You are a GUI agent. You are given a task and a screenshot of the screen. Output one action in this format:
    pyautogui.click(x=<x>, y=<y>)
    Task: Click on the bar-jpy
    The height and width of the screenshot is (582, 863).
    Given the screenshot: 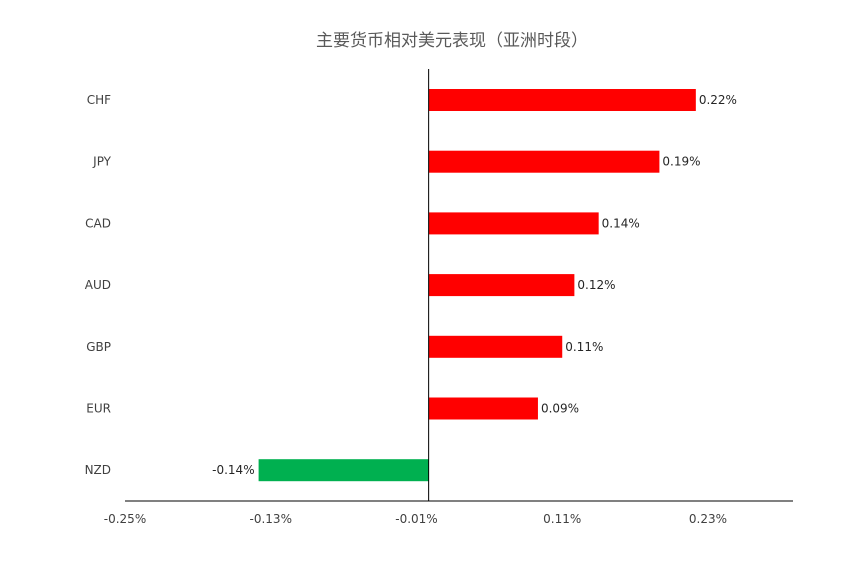 What is the action you would take?
    pyautogui.click(x=544, y=161)
    